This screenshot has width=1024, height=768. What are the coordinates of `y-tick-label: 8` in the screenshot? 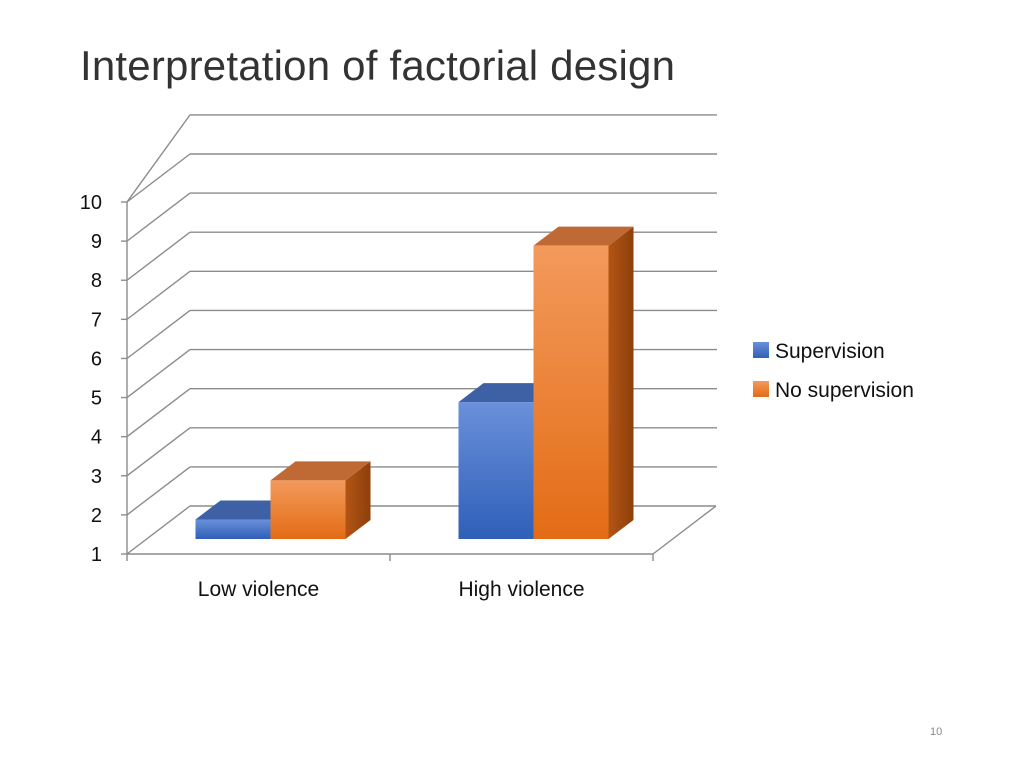 It's located at (96, 281).